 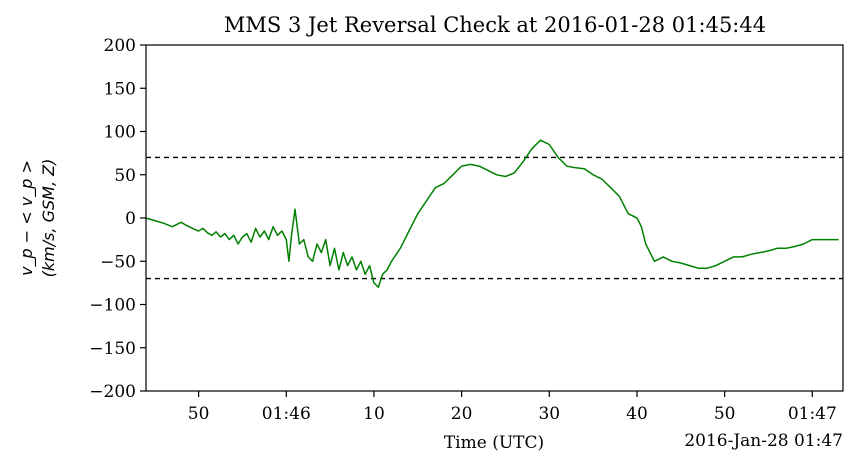 I want to click on x-tick-label: 30, so click(x=549, y=414).